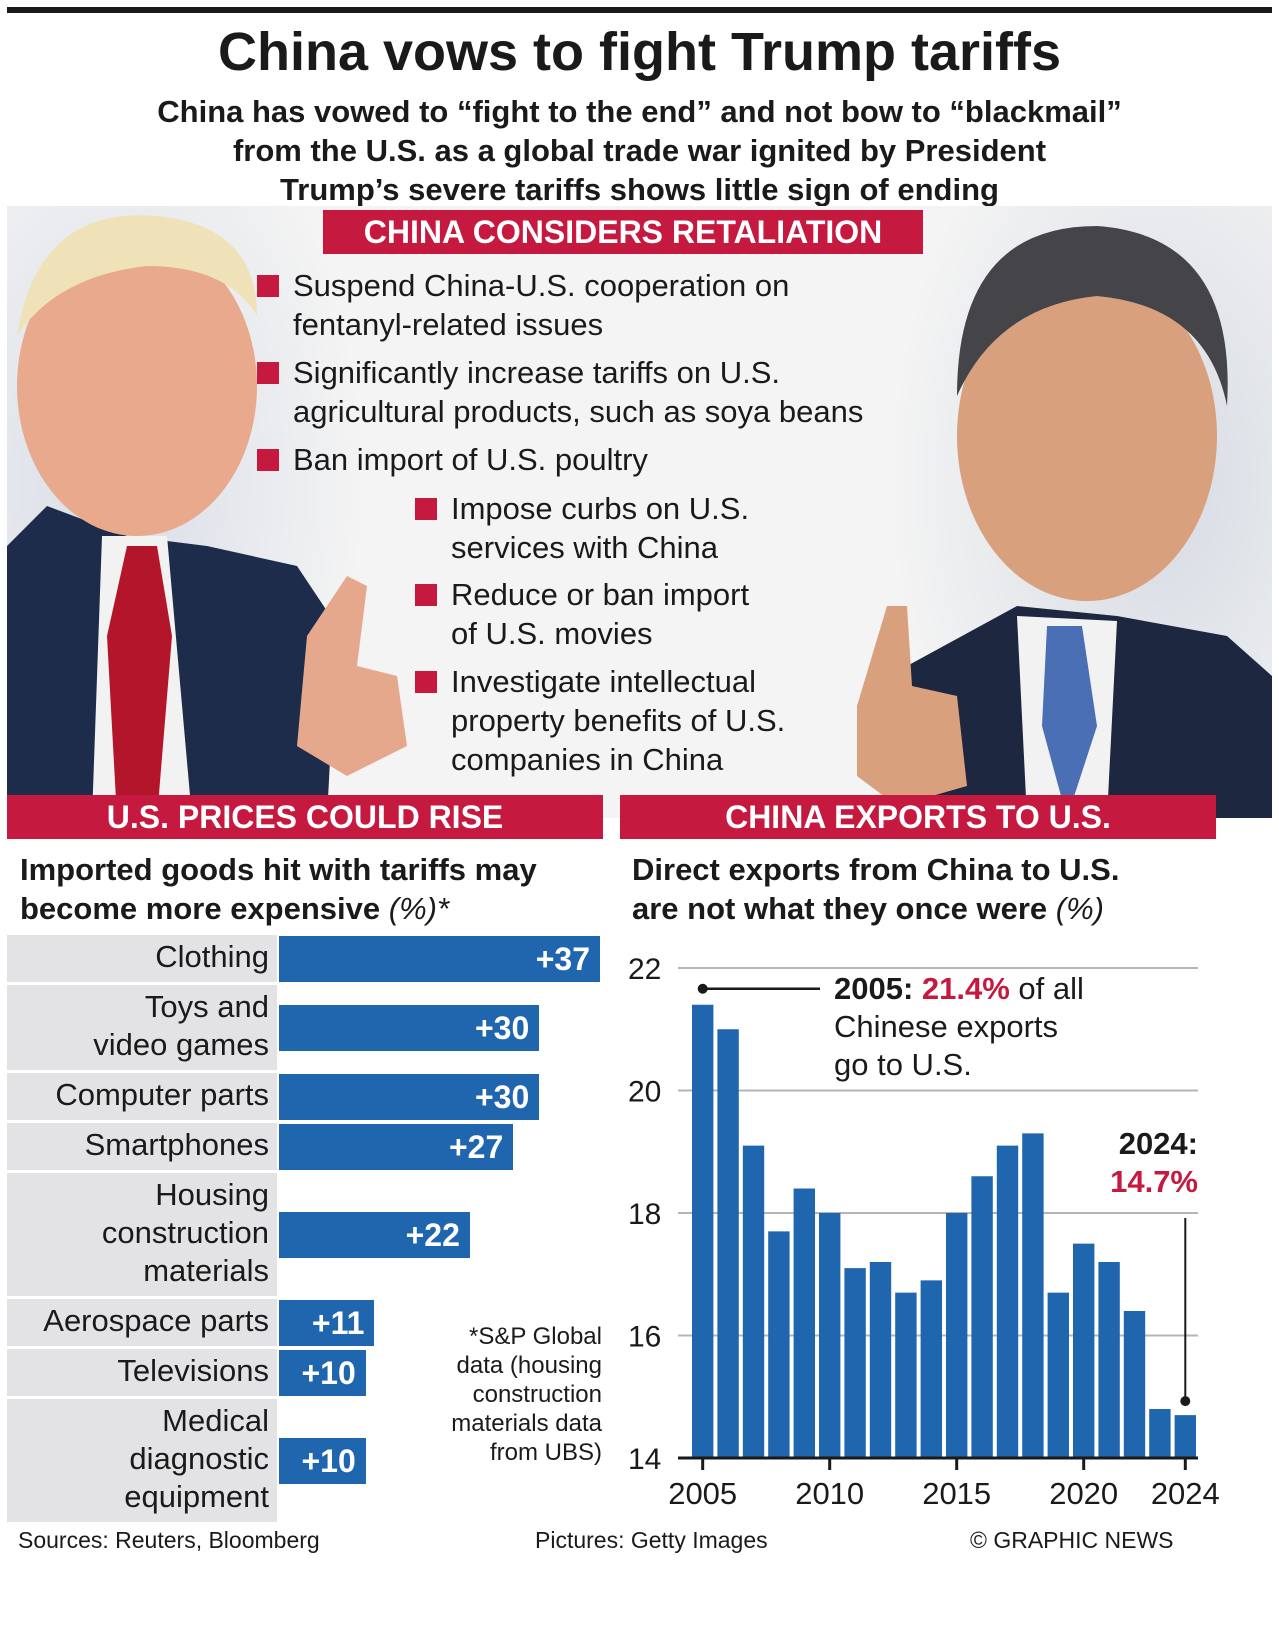 Image resolution: width=1279 pixels, height=1643 pixels. What do you see at coordinates (644, 969) in the screenshot?
I see `y-tick-label: 22` at bounding box center [644, 969].